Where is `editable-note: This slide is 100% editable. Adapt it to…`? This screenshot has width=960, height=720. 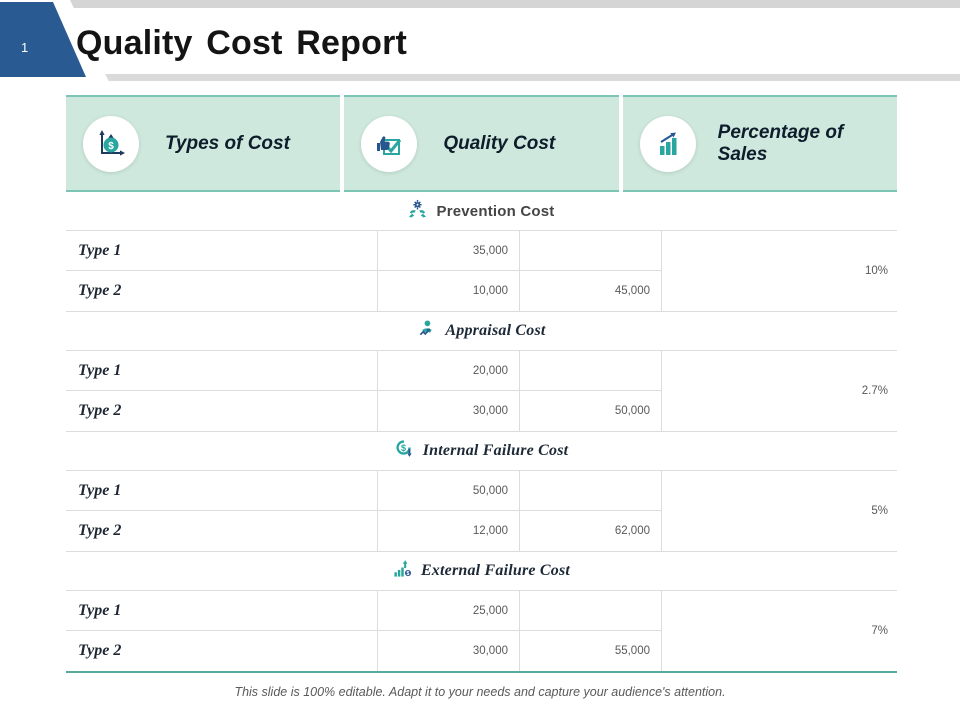
editable-note: This slide is 100% editable. Adapt it to… is located at coordinates (480, 692).